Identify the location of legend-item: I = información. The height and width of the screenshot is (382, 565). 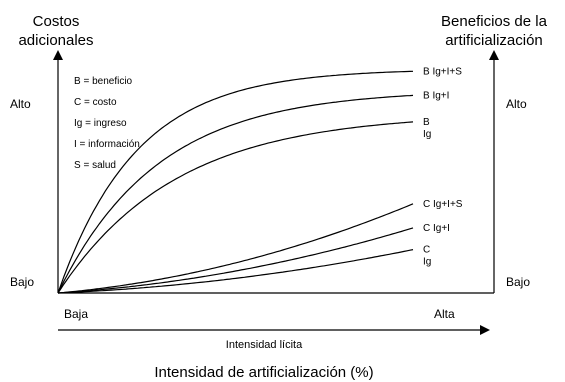
(107, 144).